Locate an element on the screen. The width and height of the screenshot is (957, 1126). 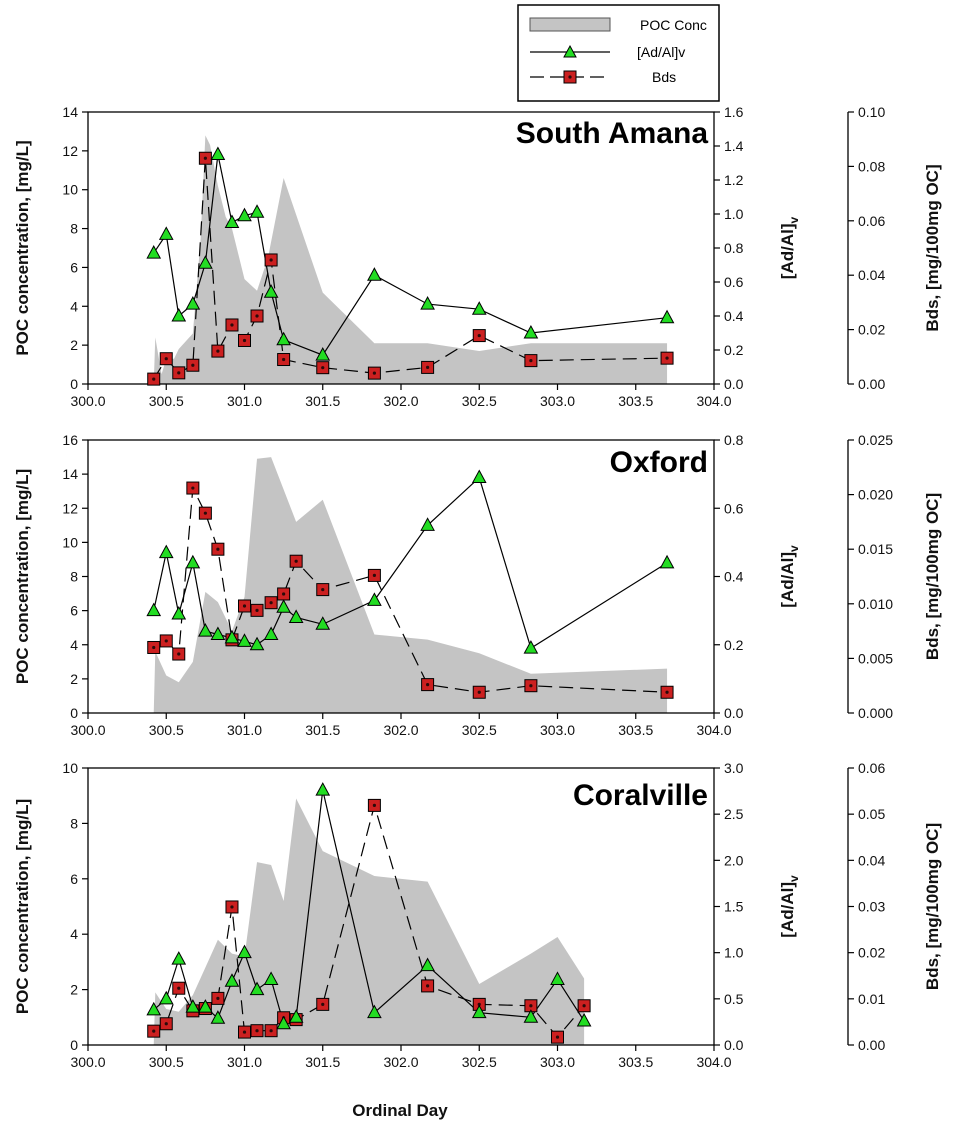
x-tick-label: 302.0 is located at coordinates (400, 1062).